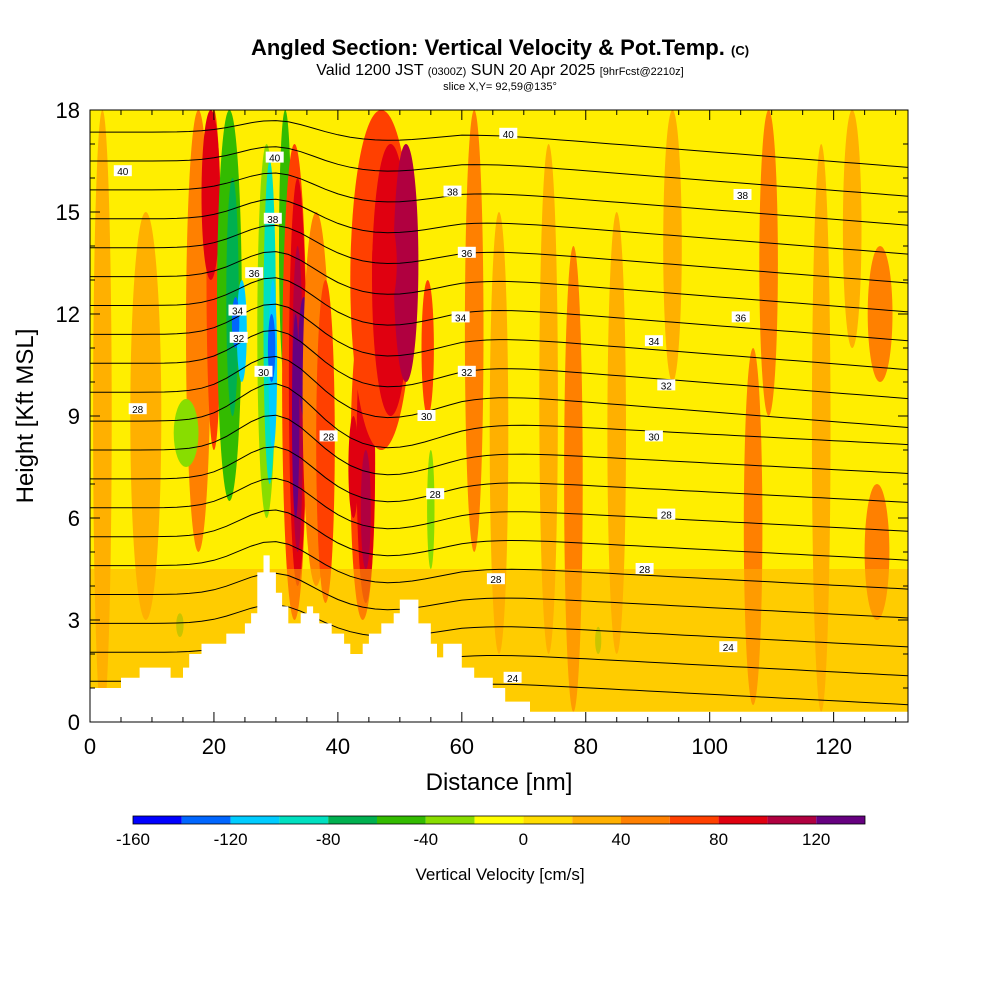 Image resolution: width=1000 pixels, height=1000 pixels. What do you see at coordinates (25, 416) in the screenshot?
I see `y-axis-label: Height [Kft MSL]` at bounding box center [25, 416].